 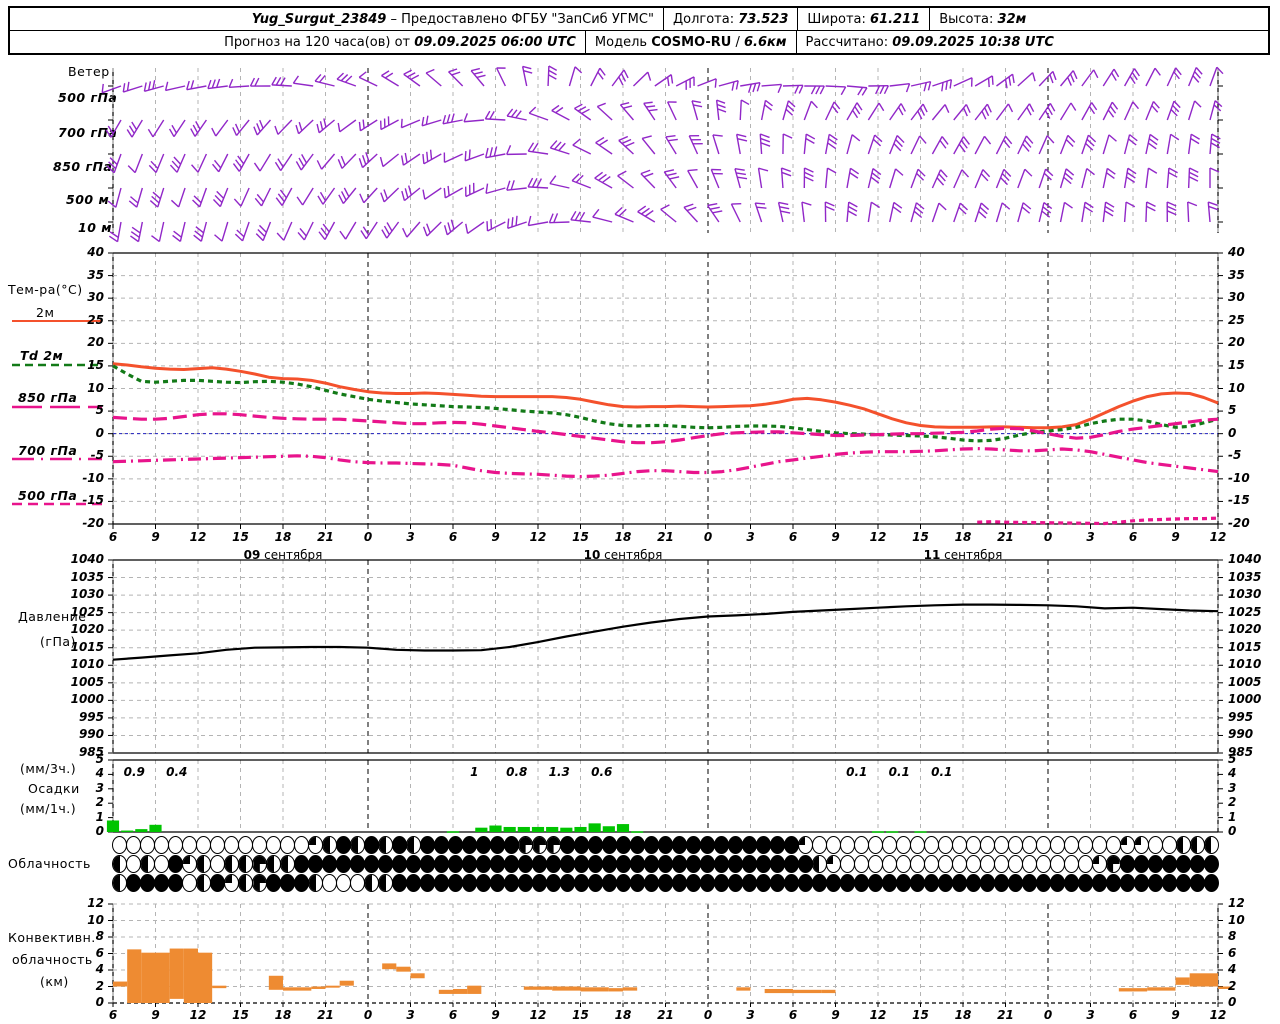 What do you see at coordinates (1218, 1015) in the screenshot?
I see `conv-xaxis-hour-78: 12` at bounding box center [1218, 1015].